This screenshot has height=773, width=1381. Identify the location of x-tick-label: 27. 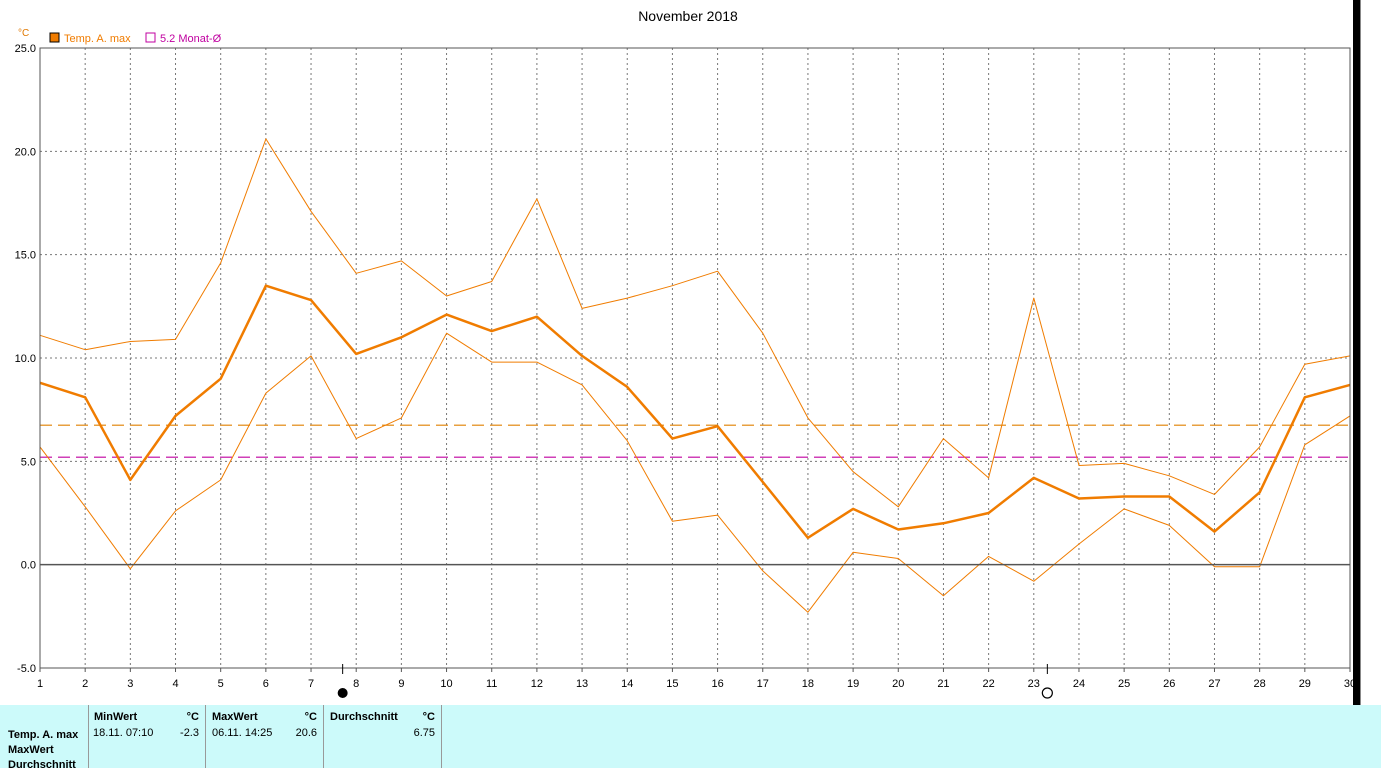
(1214, 684).